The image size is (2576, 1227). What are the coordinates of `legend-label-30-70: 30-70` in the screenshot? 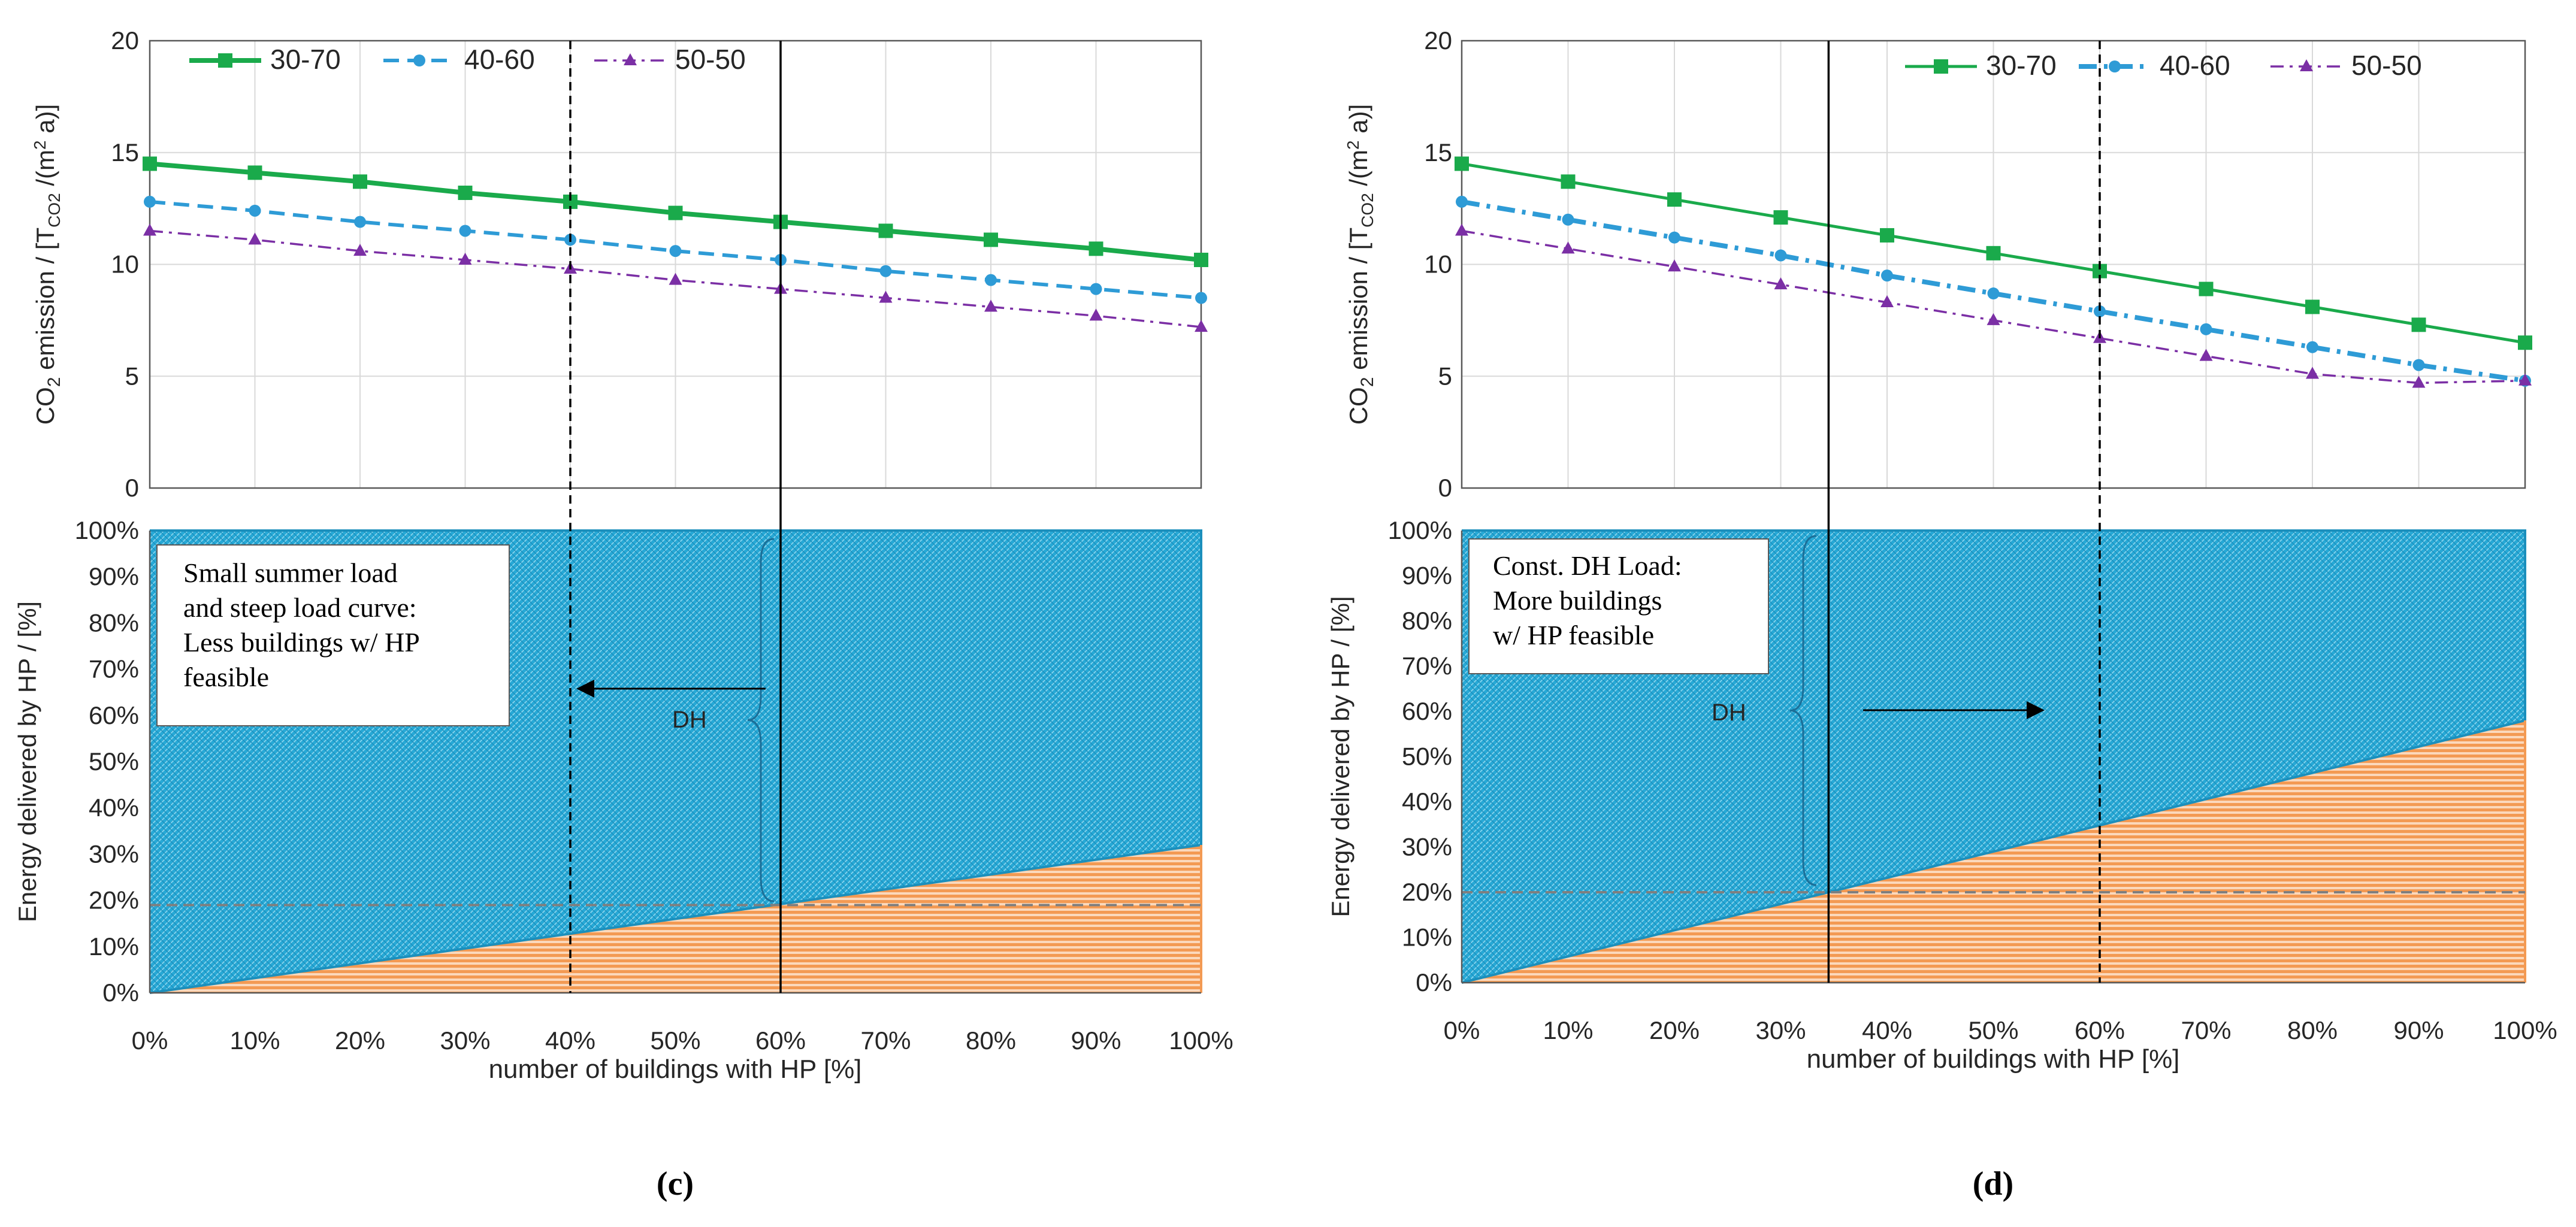 It's located at (305, 60).